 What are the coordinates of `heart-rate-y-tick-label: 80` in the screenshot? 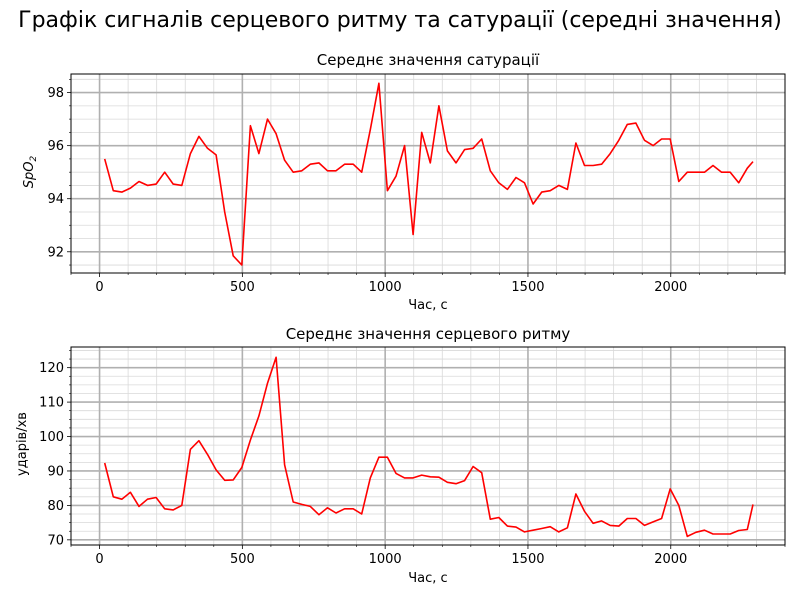 It's located at (55, 506).